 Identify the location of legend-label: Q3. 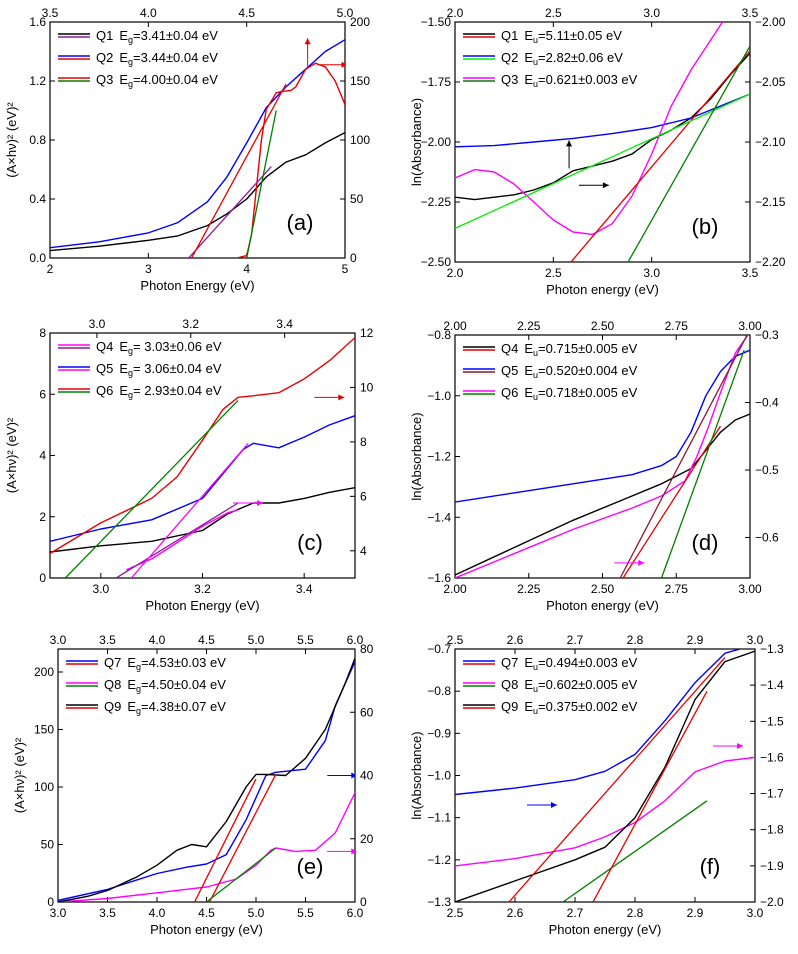
(509, 79).